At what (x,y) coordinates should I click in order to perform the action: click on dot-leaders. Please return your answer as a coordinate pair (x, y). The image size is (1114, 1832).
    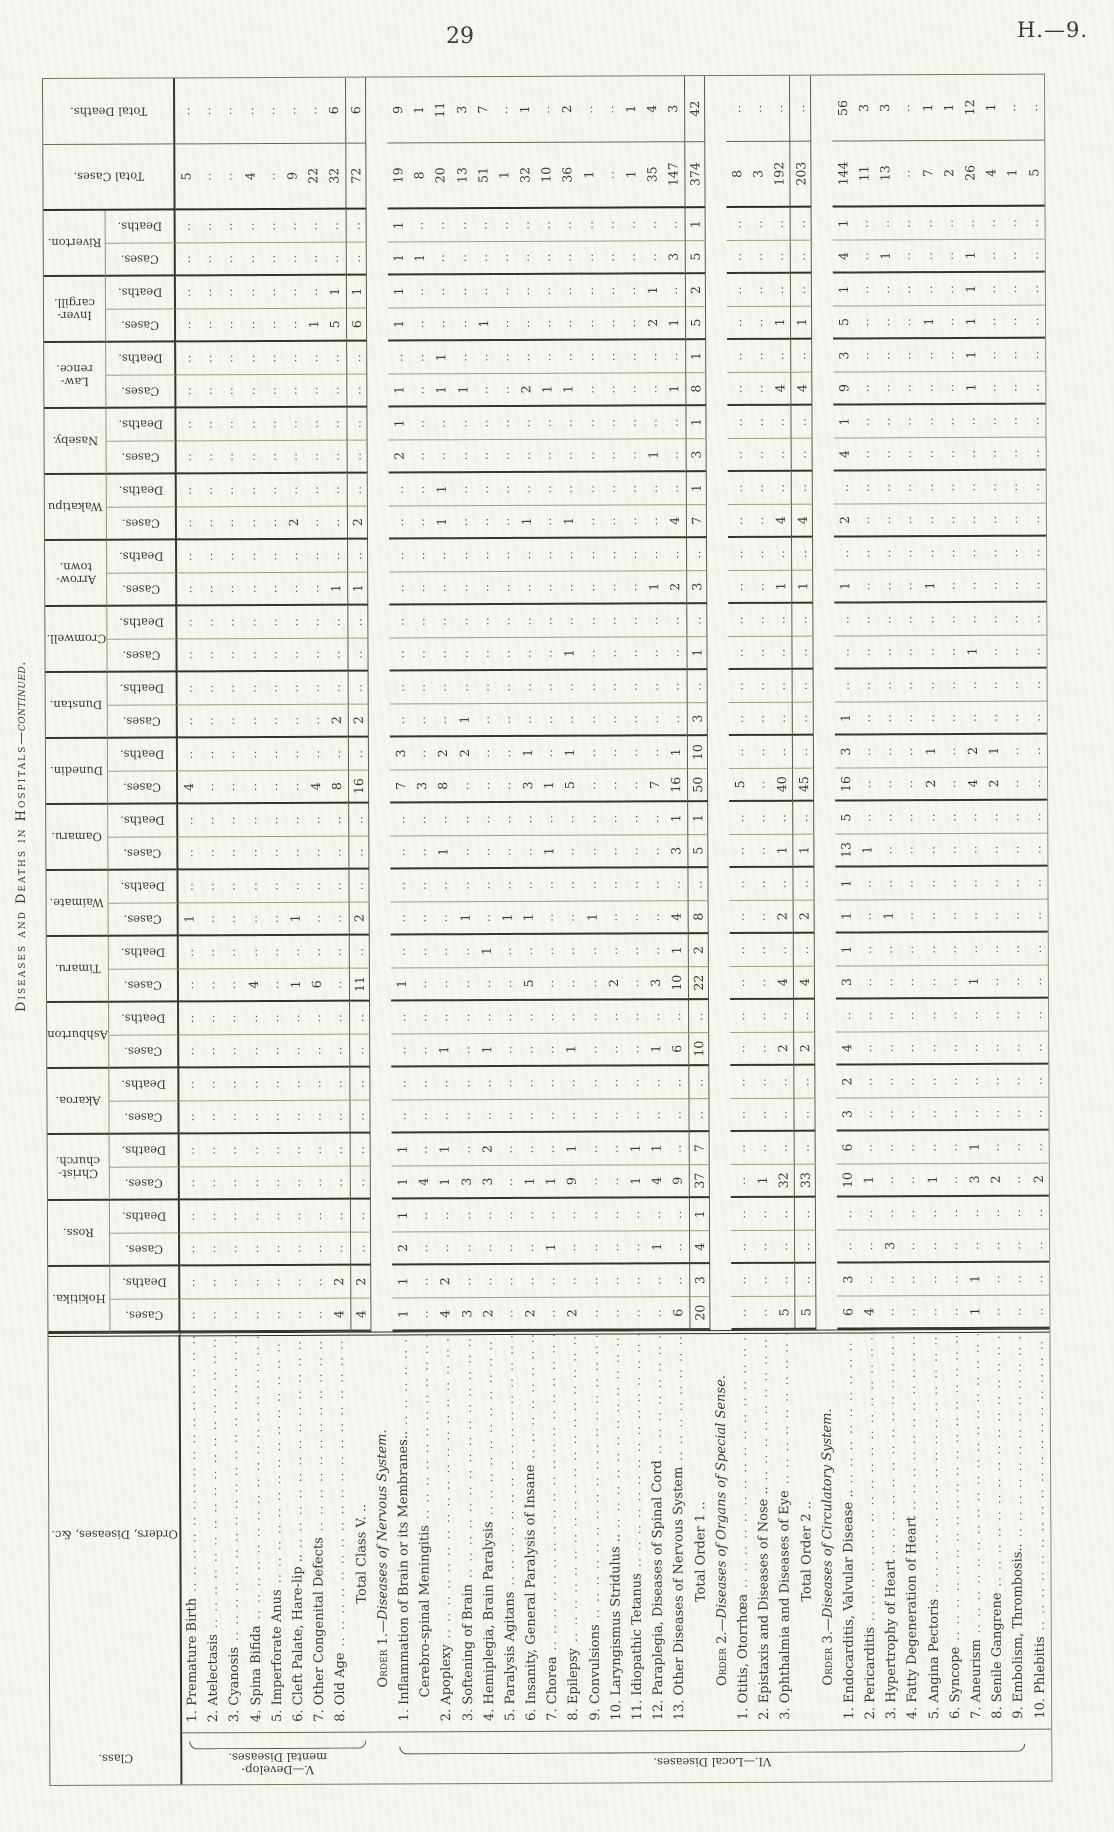
    Looking at the image, I should click on (552, 1493).